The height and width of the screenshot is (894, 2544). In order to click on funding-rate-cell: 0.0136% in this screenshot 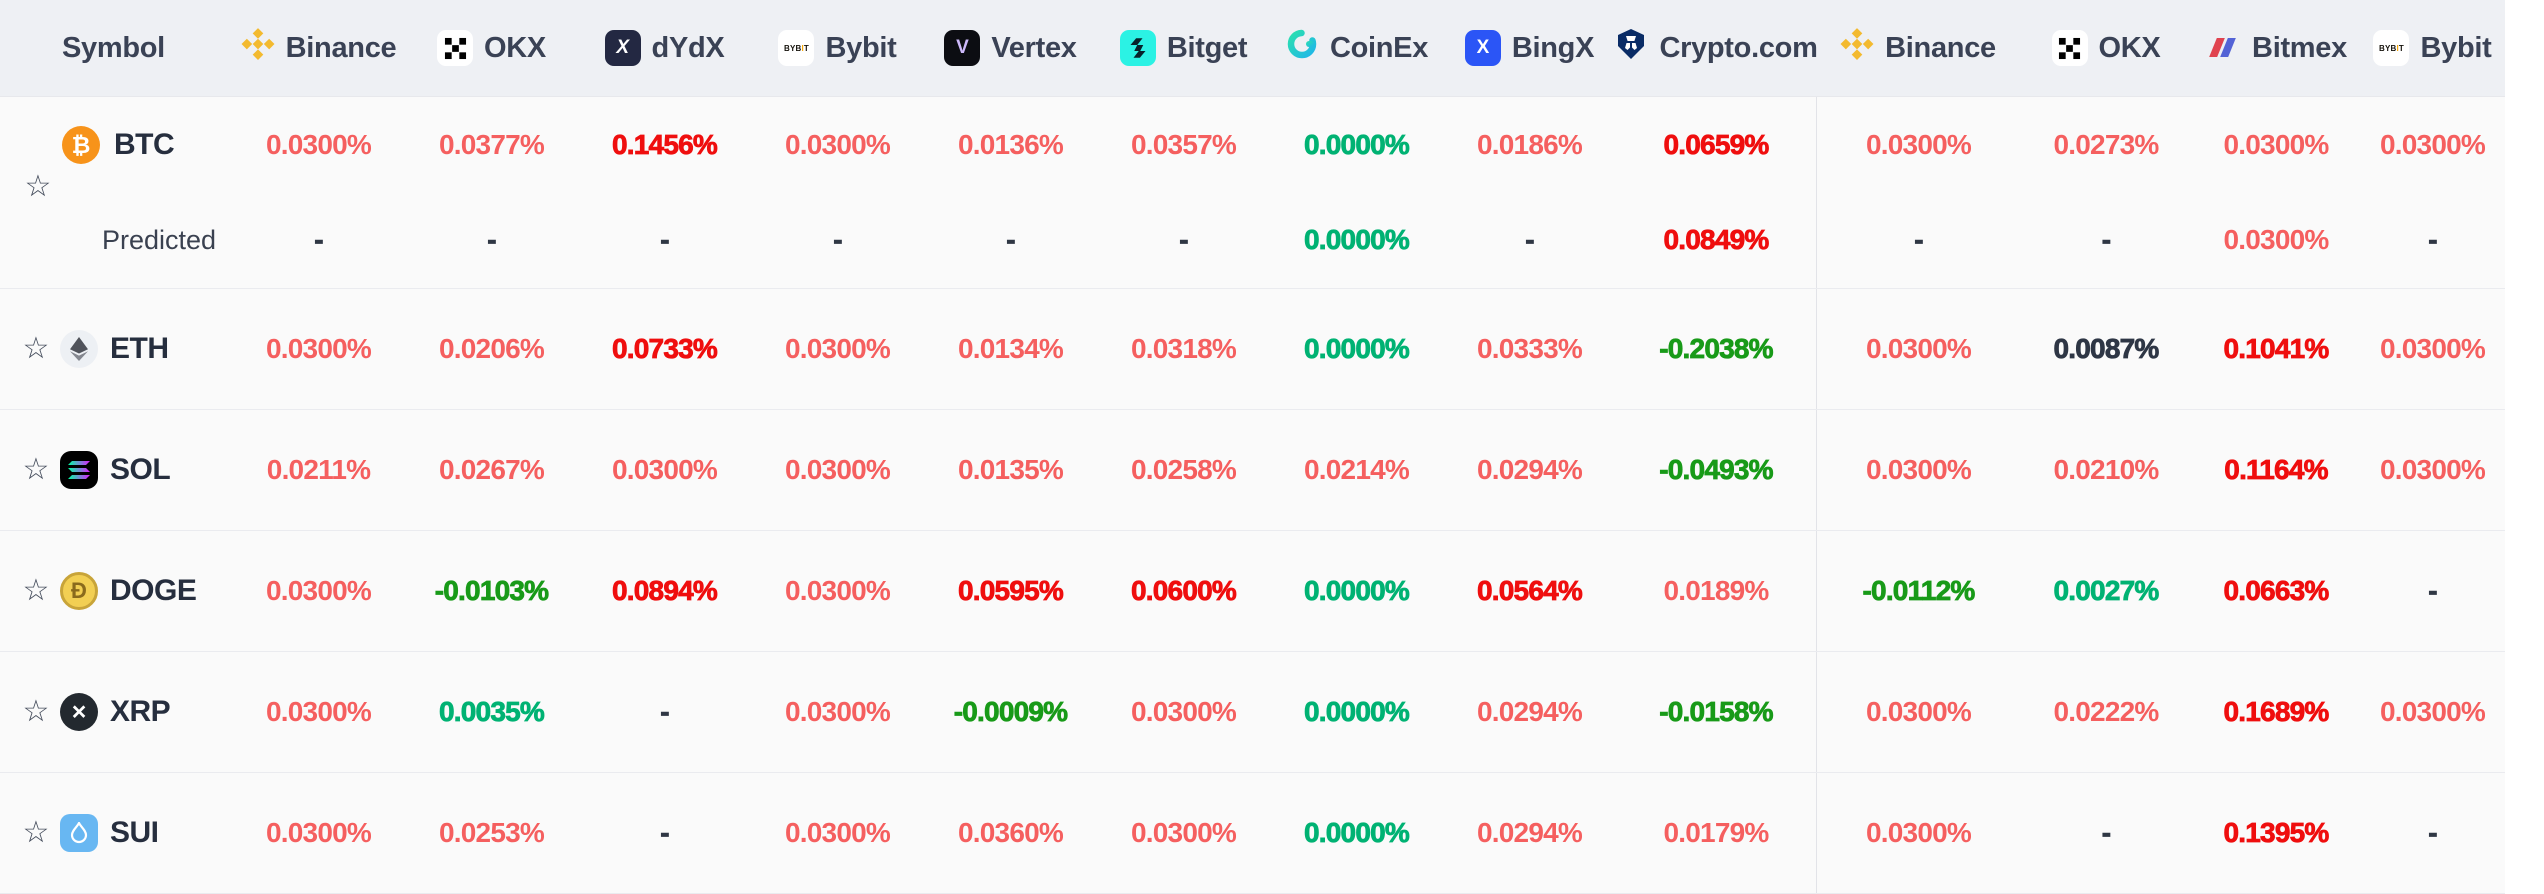, I will do `click(1011, 144)`.